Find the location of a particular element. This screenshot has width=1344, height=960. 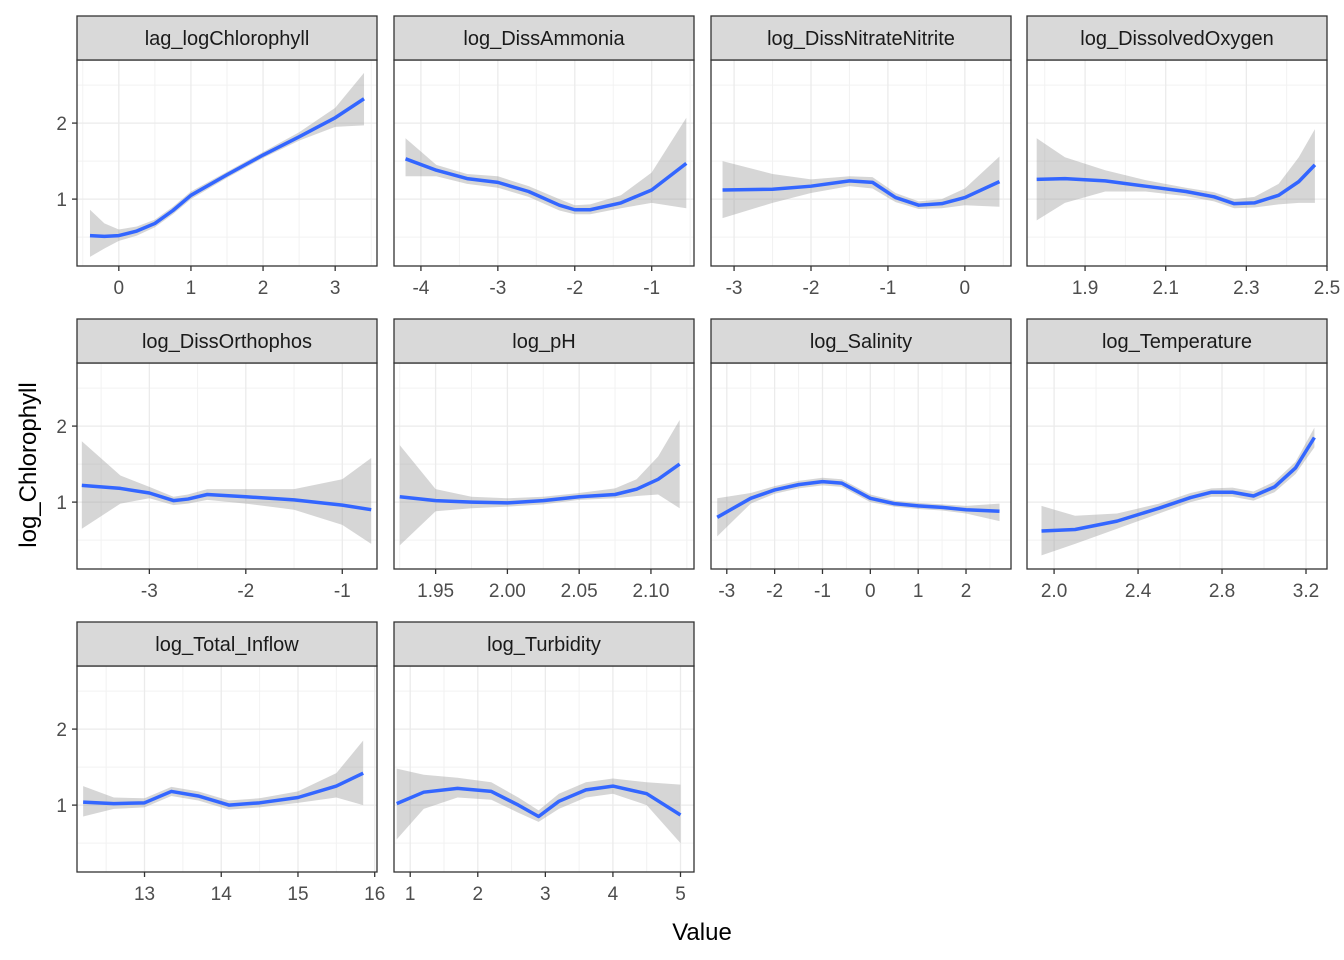

panel-title: log_Salinity is located at coordinates (861, 342).